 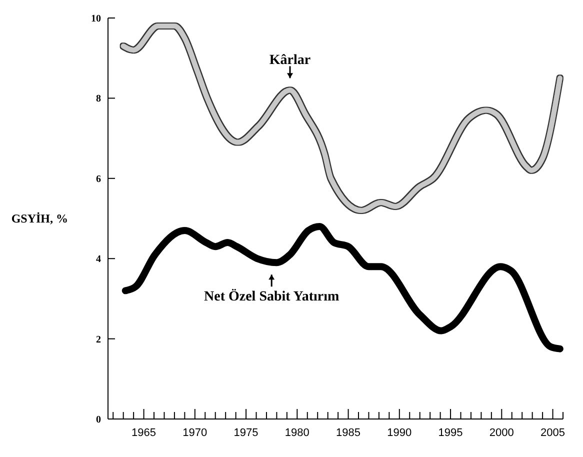 I want to click on y-tick-label: 6, so click(x=98, y=179).